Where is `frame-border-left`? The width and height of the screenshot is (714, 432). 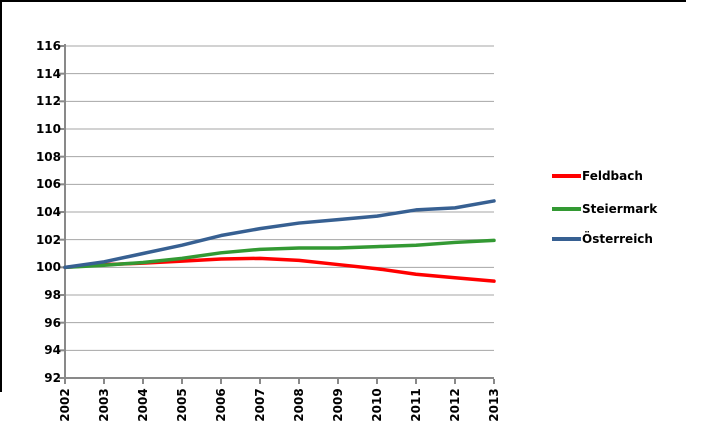 frame-border-left is located at coordinates (1, 196).